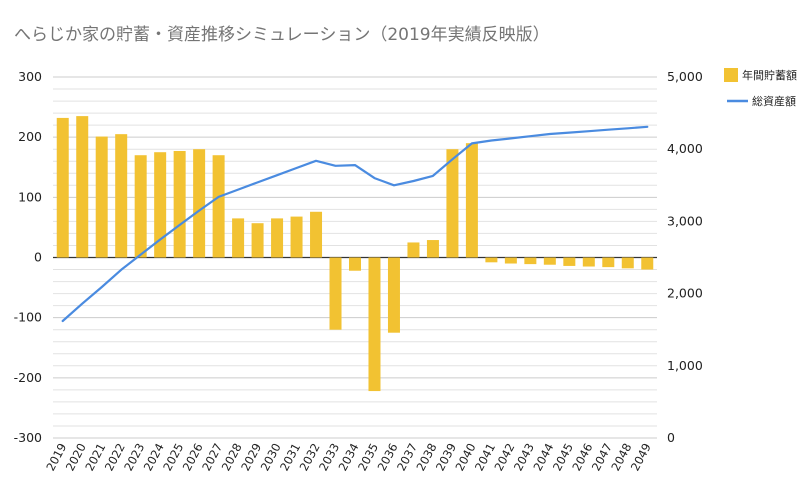 This screenshot has width=800, height=497. What do you see at coordinates (731, 75) in the screenshot?
I see `legend-swatch-bar` at bounding box center [731, 75].